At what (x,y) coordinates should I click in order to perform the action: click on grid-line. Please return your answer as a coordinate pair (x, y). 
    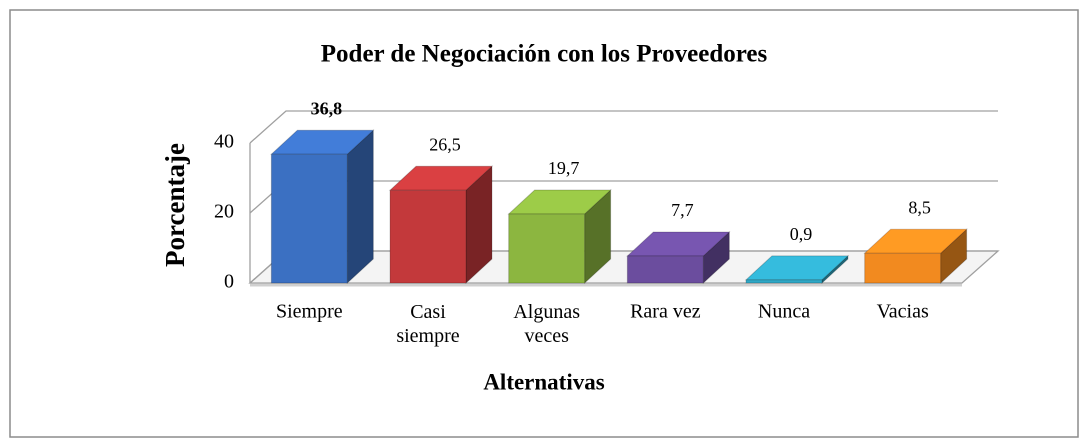
    Looking at the image, I should click on (623, 127).